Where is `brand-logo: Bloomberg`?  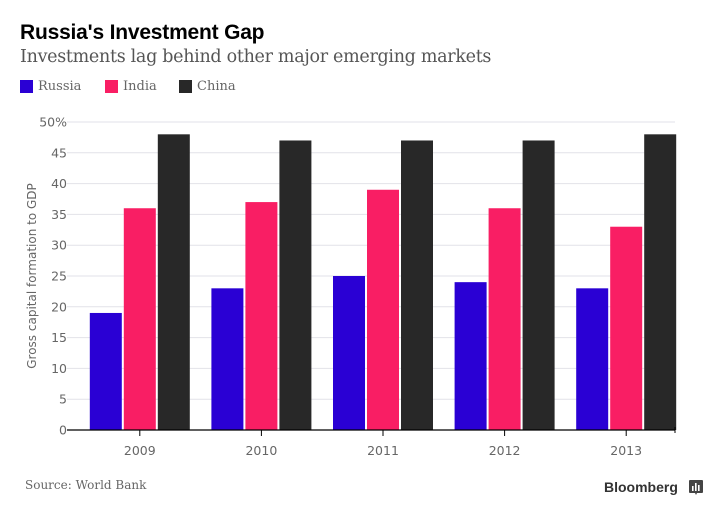 brand-logo: Bloomberg is located at coordinates (653, 487).